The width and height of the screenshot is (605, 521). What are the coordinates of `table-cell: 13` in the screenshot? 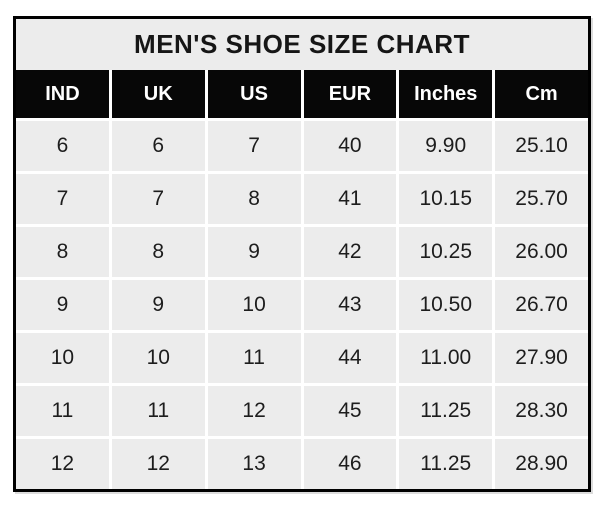 It's located at (254, 464).